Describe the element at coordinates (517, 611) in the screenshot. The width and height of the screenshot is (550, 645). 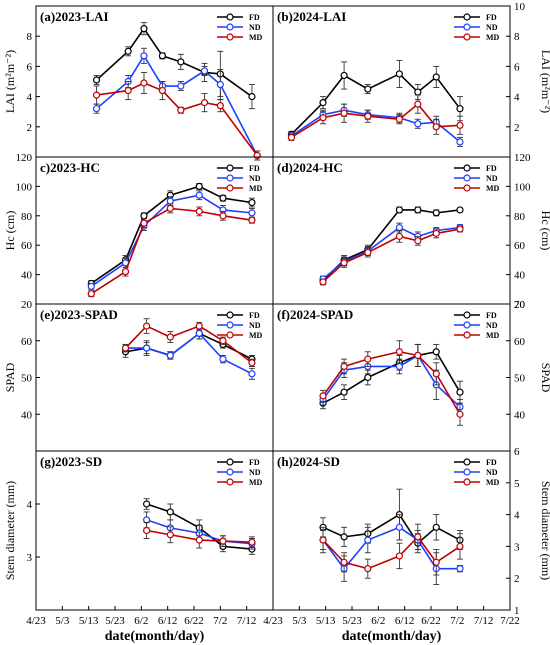
I see `y-tick-label: 1` at that location.